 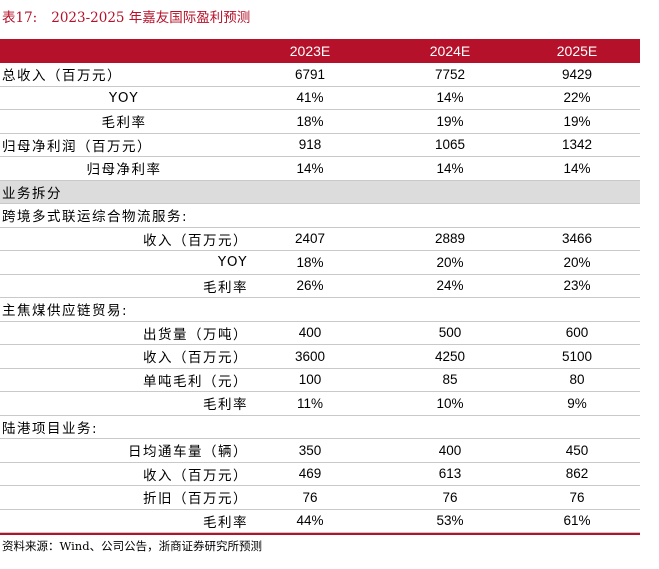 What do you see at coordinates (320, 357) in the screenshot?
I see `table-row: 收入（百万元） 3600 4250 5100` at bounding box center [320, 357].